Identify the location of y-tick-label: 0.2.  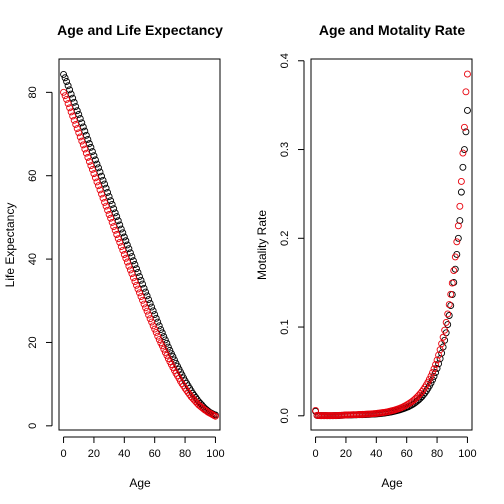
(285, 238).